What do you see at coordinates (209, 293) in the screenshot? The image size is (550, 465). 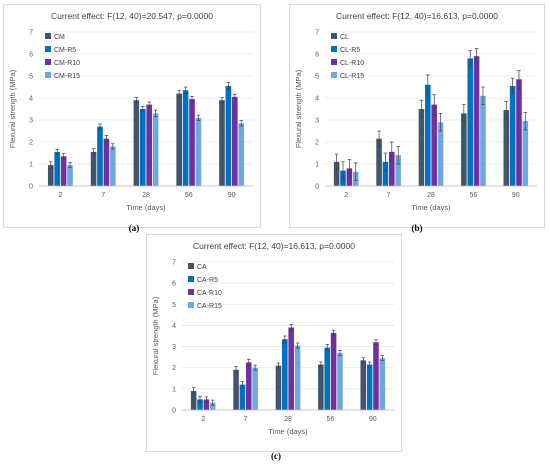 I see `legend-label: CA-R10` at bounding box center [209, 293].